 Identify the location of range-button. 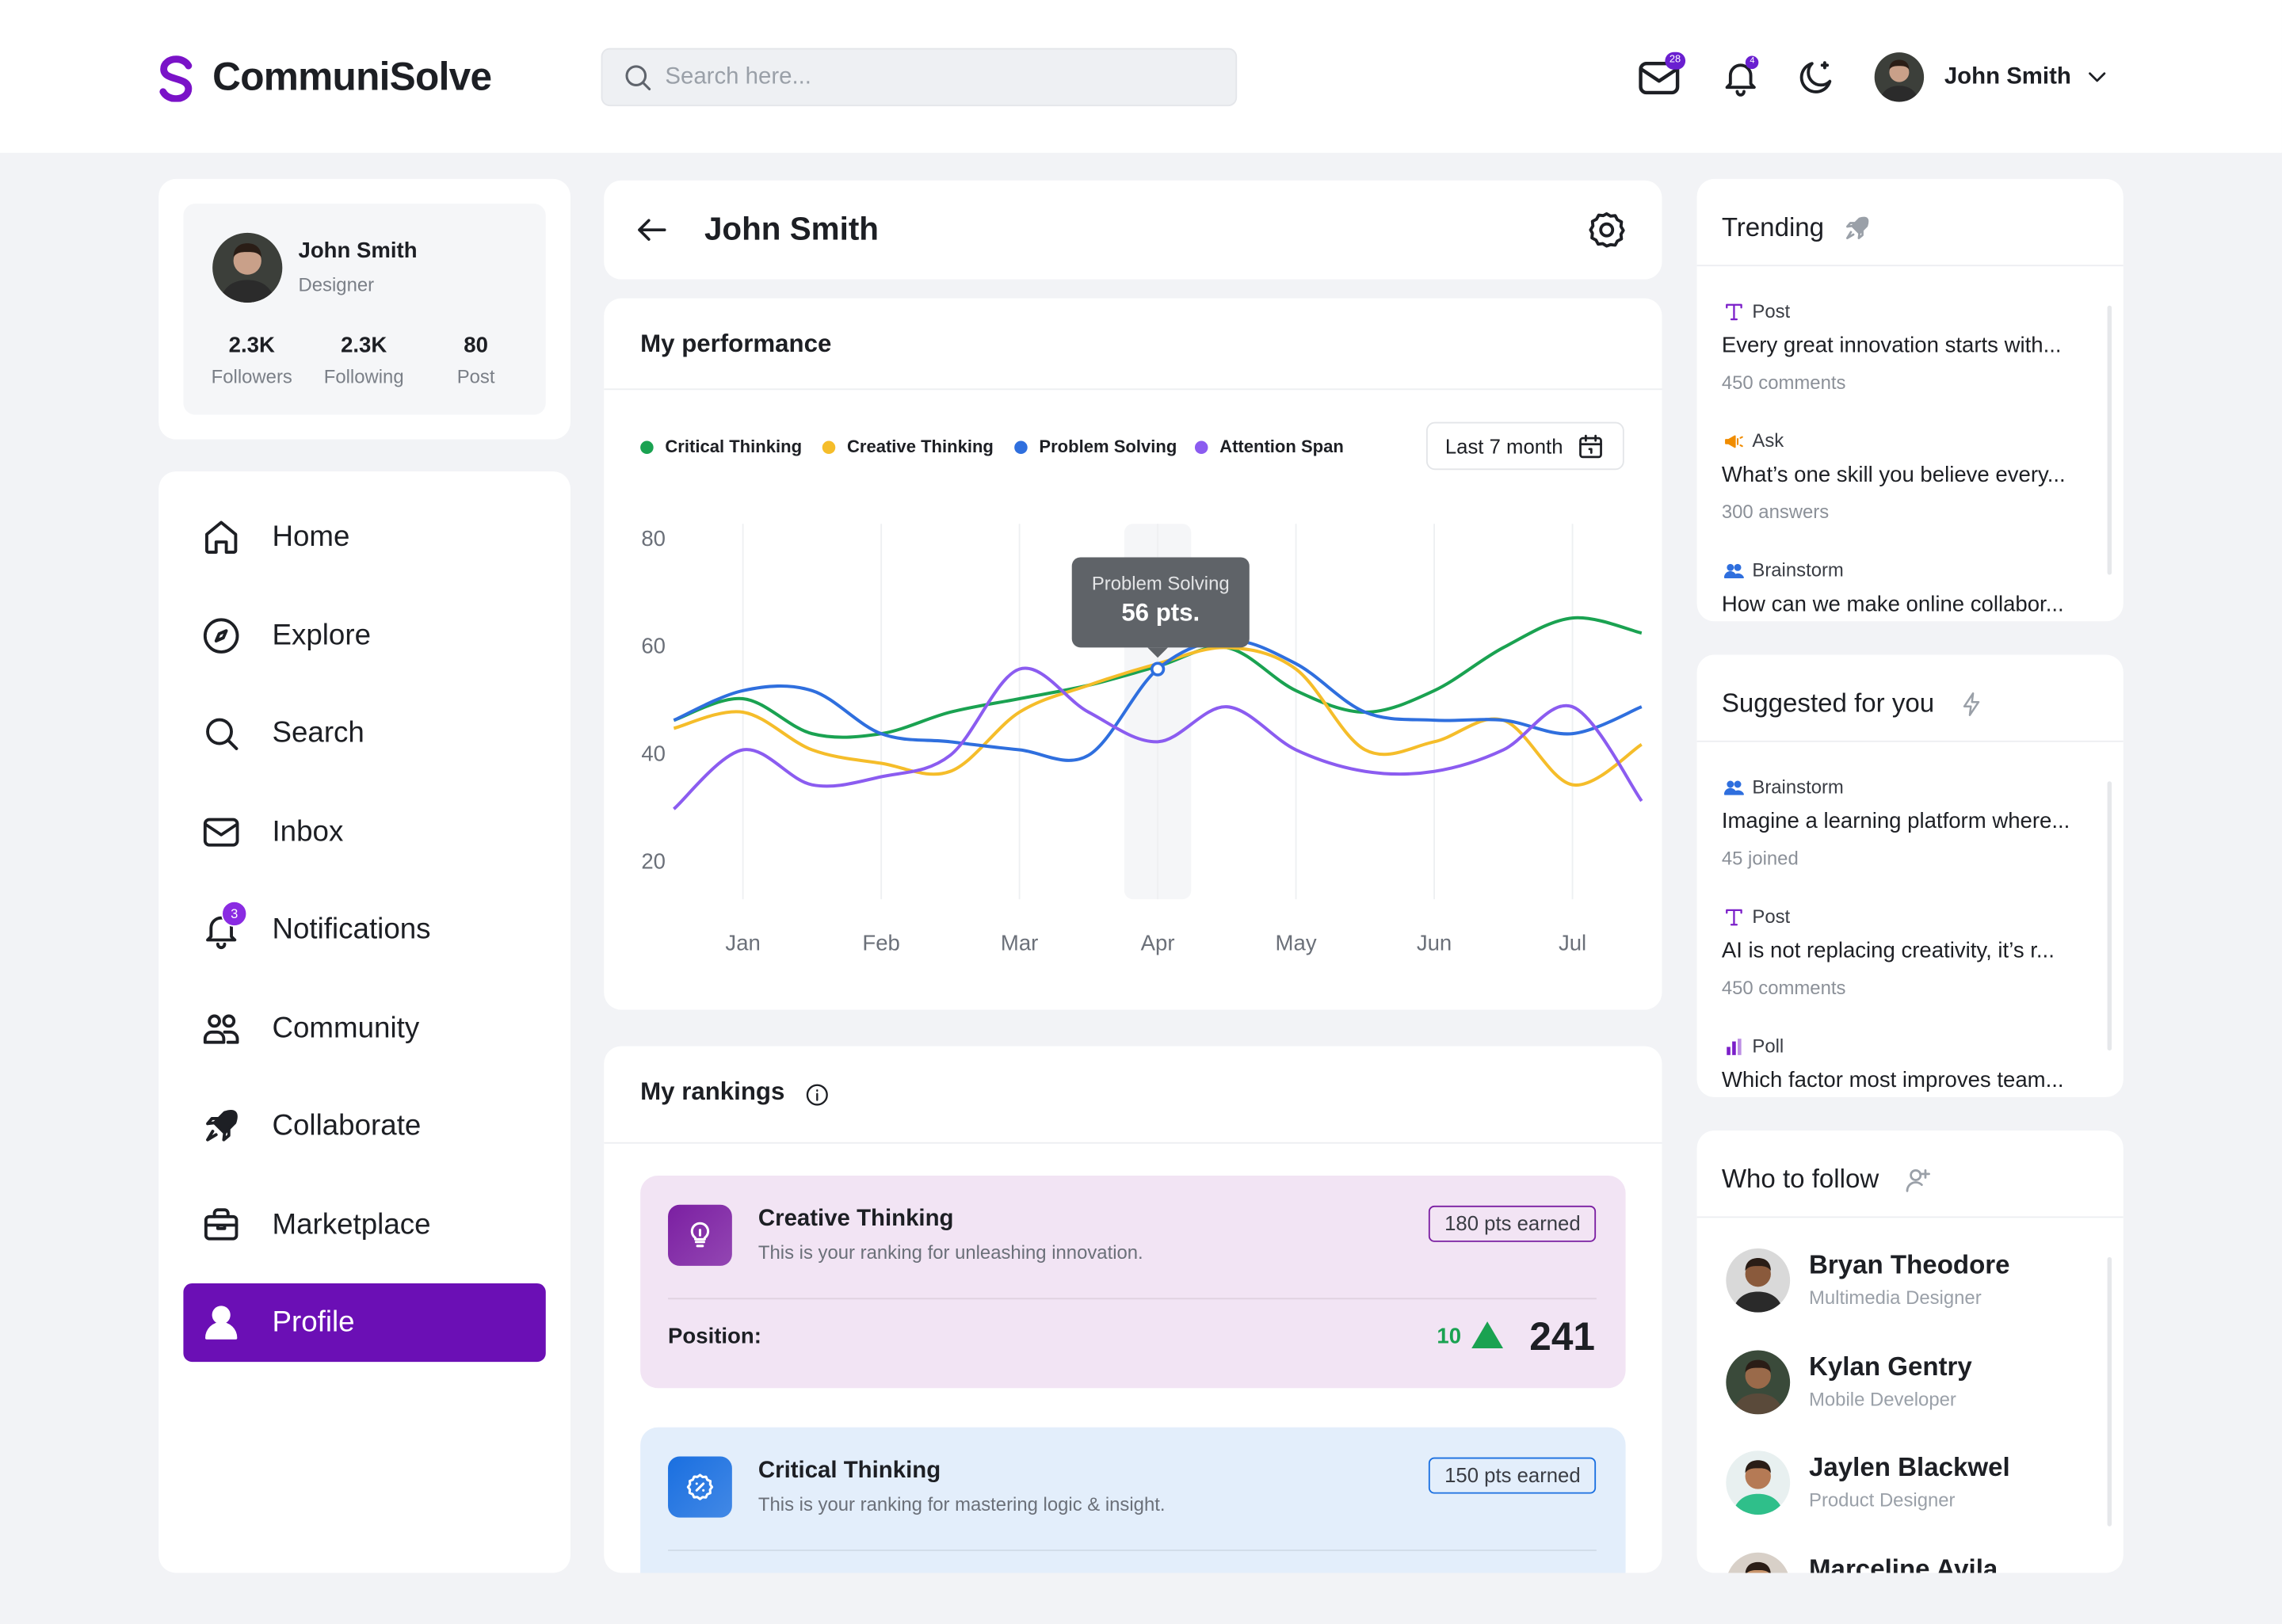
(1524, 446).